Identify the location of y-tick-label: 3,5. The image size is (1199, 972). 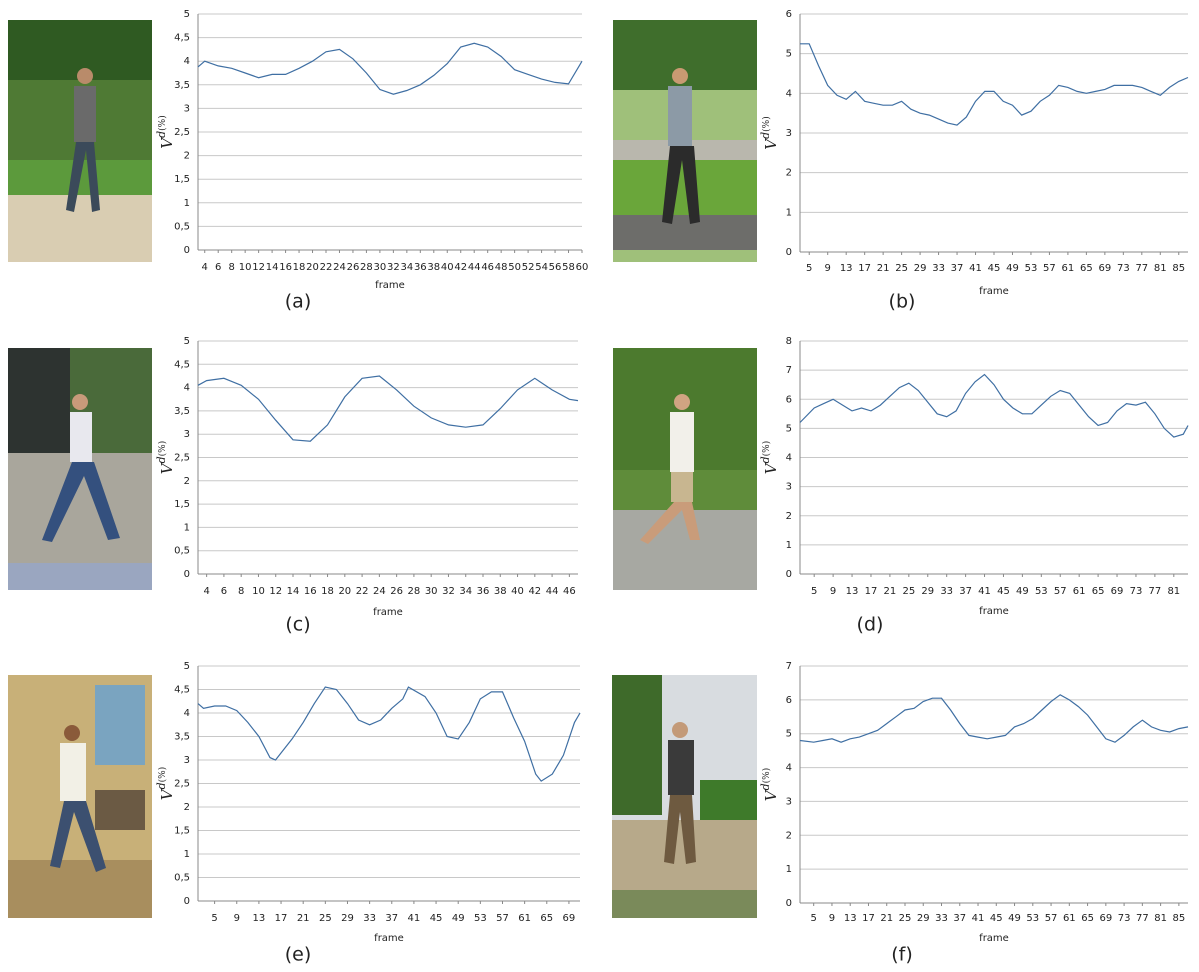
(182, 85).